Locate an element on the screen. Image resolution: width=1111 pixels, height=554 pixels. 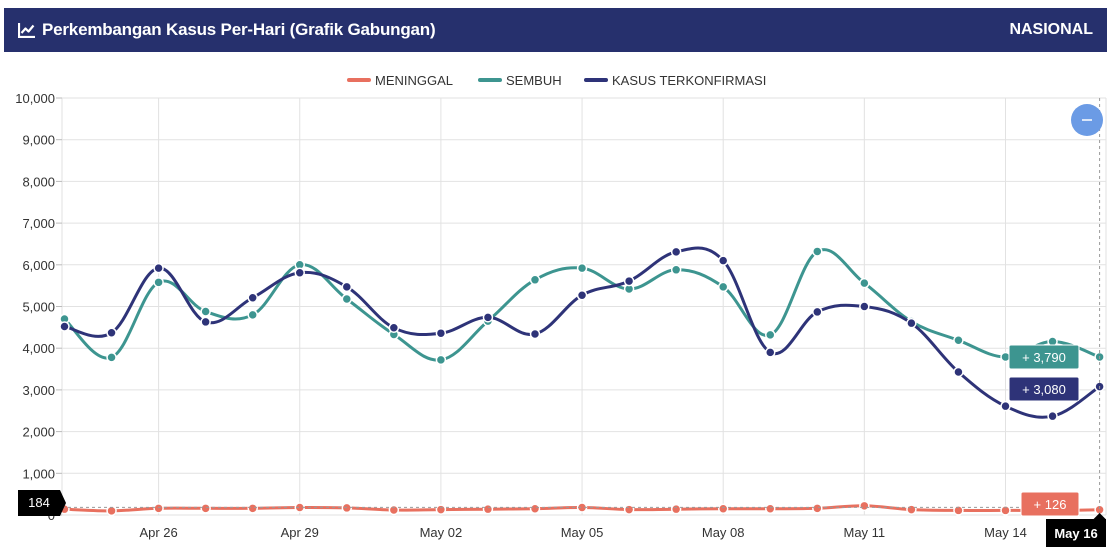
crosshair-y-label-text: 184 is located at coordinates (39, 502).